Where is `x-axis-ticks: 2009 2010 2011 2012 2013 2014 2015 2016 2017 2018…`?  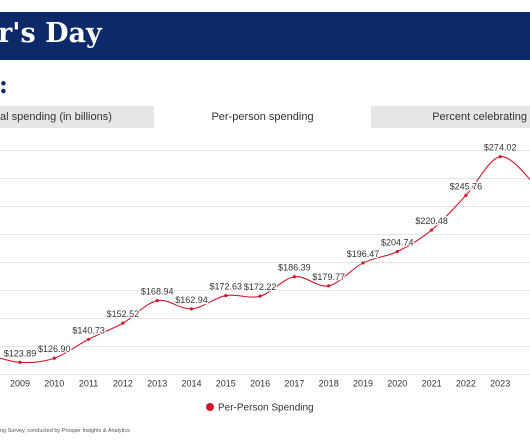
x-axis-ticks: 2009 2010 2011 2012 2013 2014 2015 2016 2017 2018… is located at coordinates (270, 384).